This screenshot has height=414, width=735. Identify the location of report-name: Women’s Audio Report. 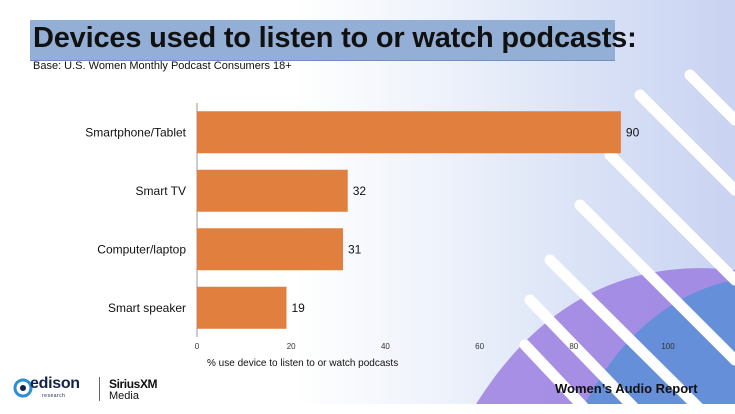
(626, 388).